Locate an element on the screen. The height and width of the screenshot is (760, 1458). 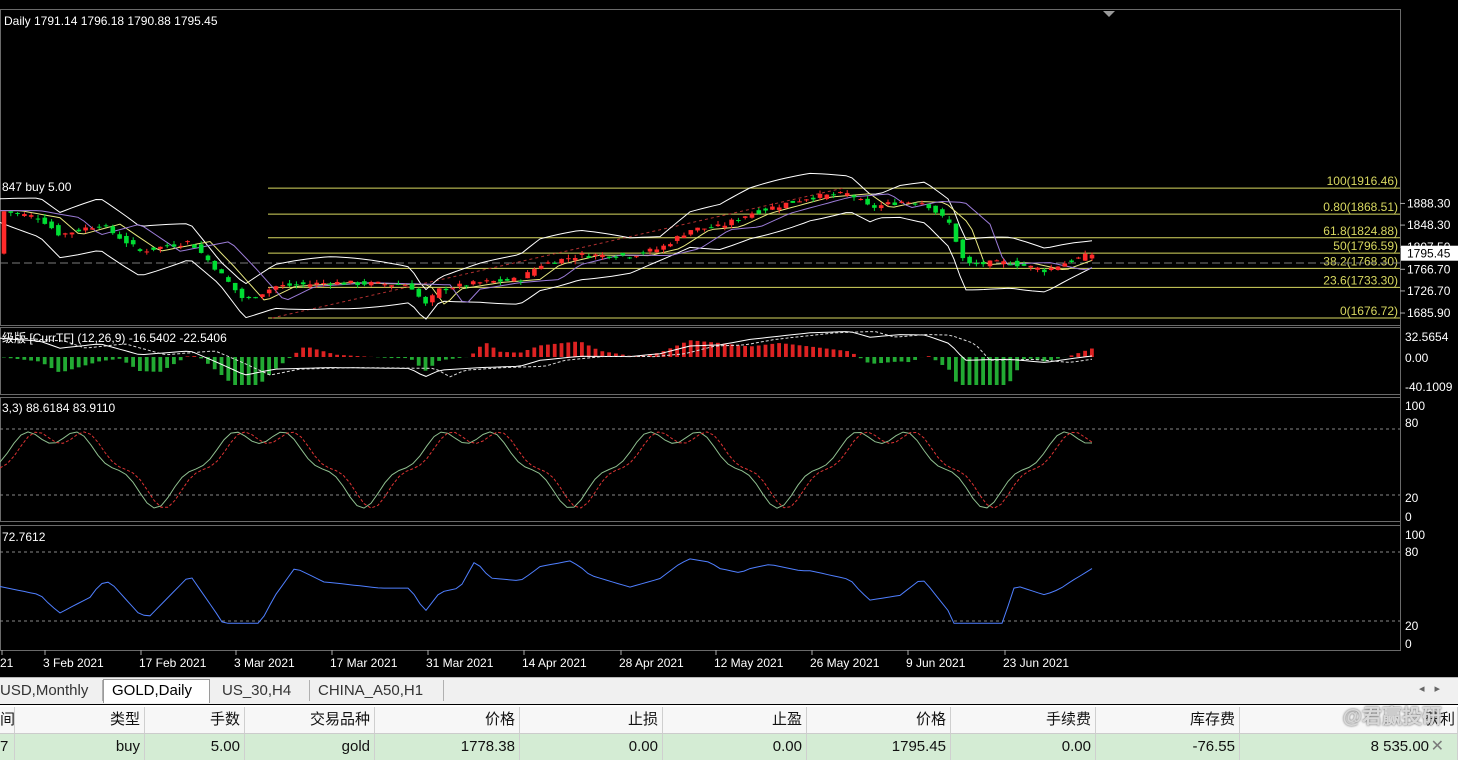
cell-take-profit: 0.00 is located at coordinates (735, 747).